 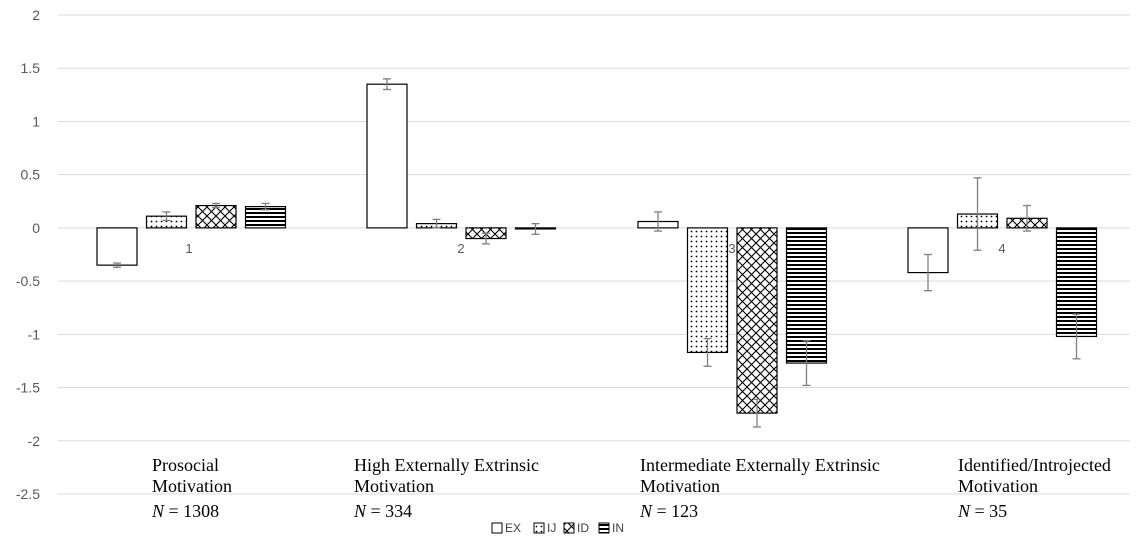 I want to click on group-label-line: Intermediate Externally Extrinsic, so click(x=760, y=465).